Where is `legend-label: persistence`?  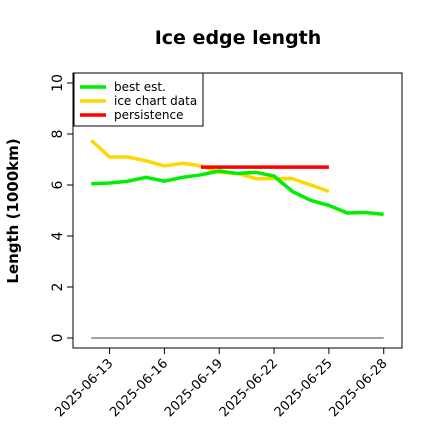 legend-label: persistence is located at coordinates (148, 115).